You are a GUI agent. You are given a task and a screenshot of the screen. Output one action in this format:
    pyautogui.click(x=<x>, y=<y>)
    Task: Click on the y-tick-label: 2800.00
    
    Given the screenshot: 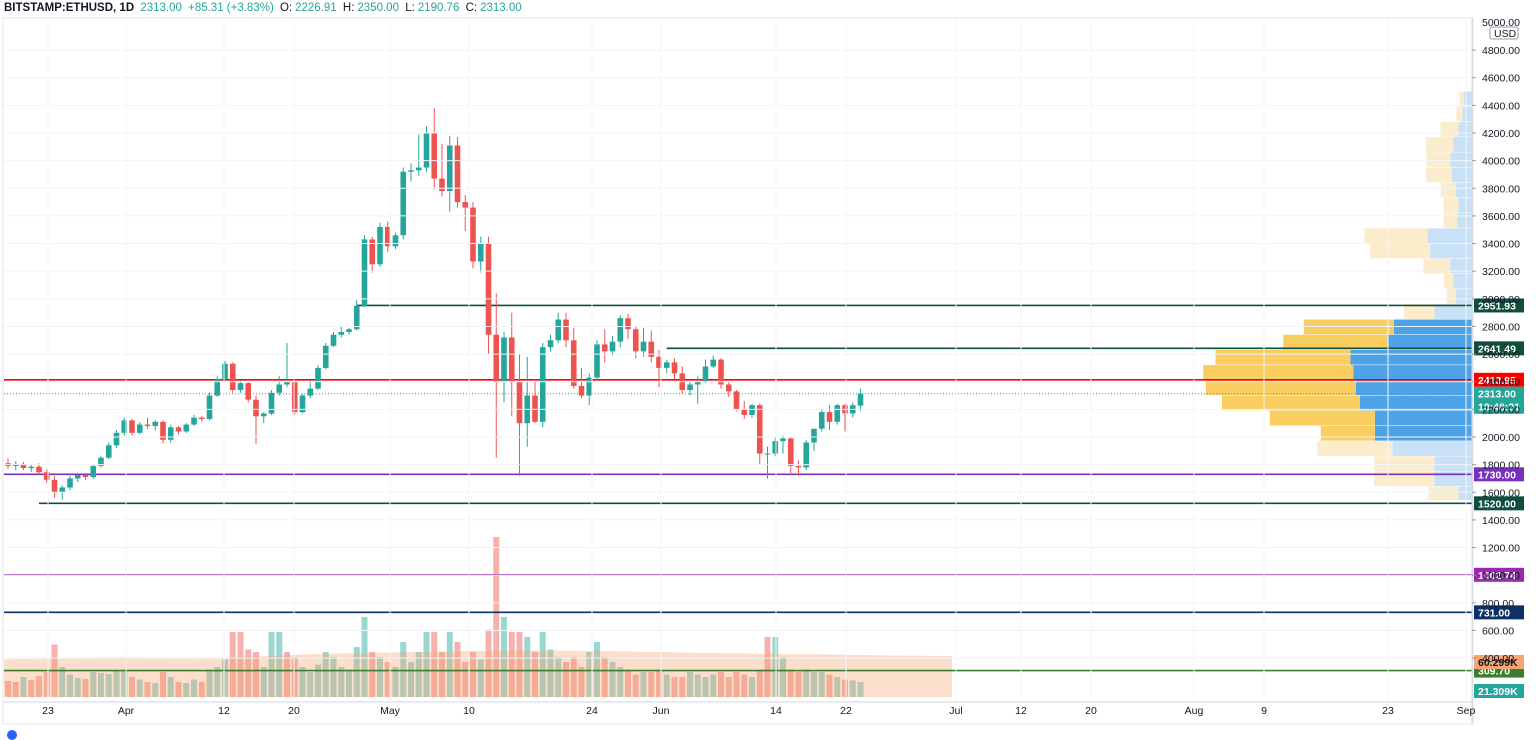 What is the action you would take?
    pyautogui.click(x=1501, y=327)
    